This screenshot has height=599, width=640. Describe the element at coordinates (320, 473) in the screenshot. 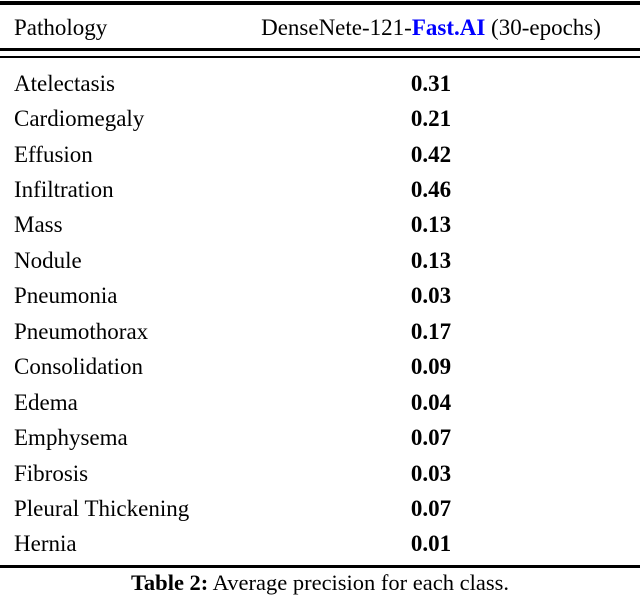

I see `table-row: Fibrosis 0.03` at that location.